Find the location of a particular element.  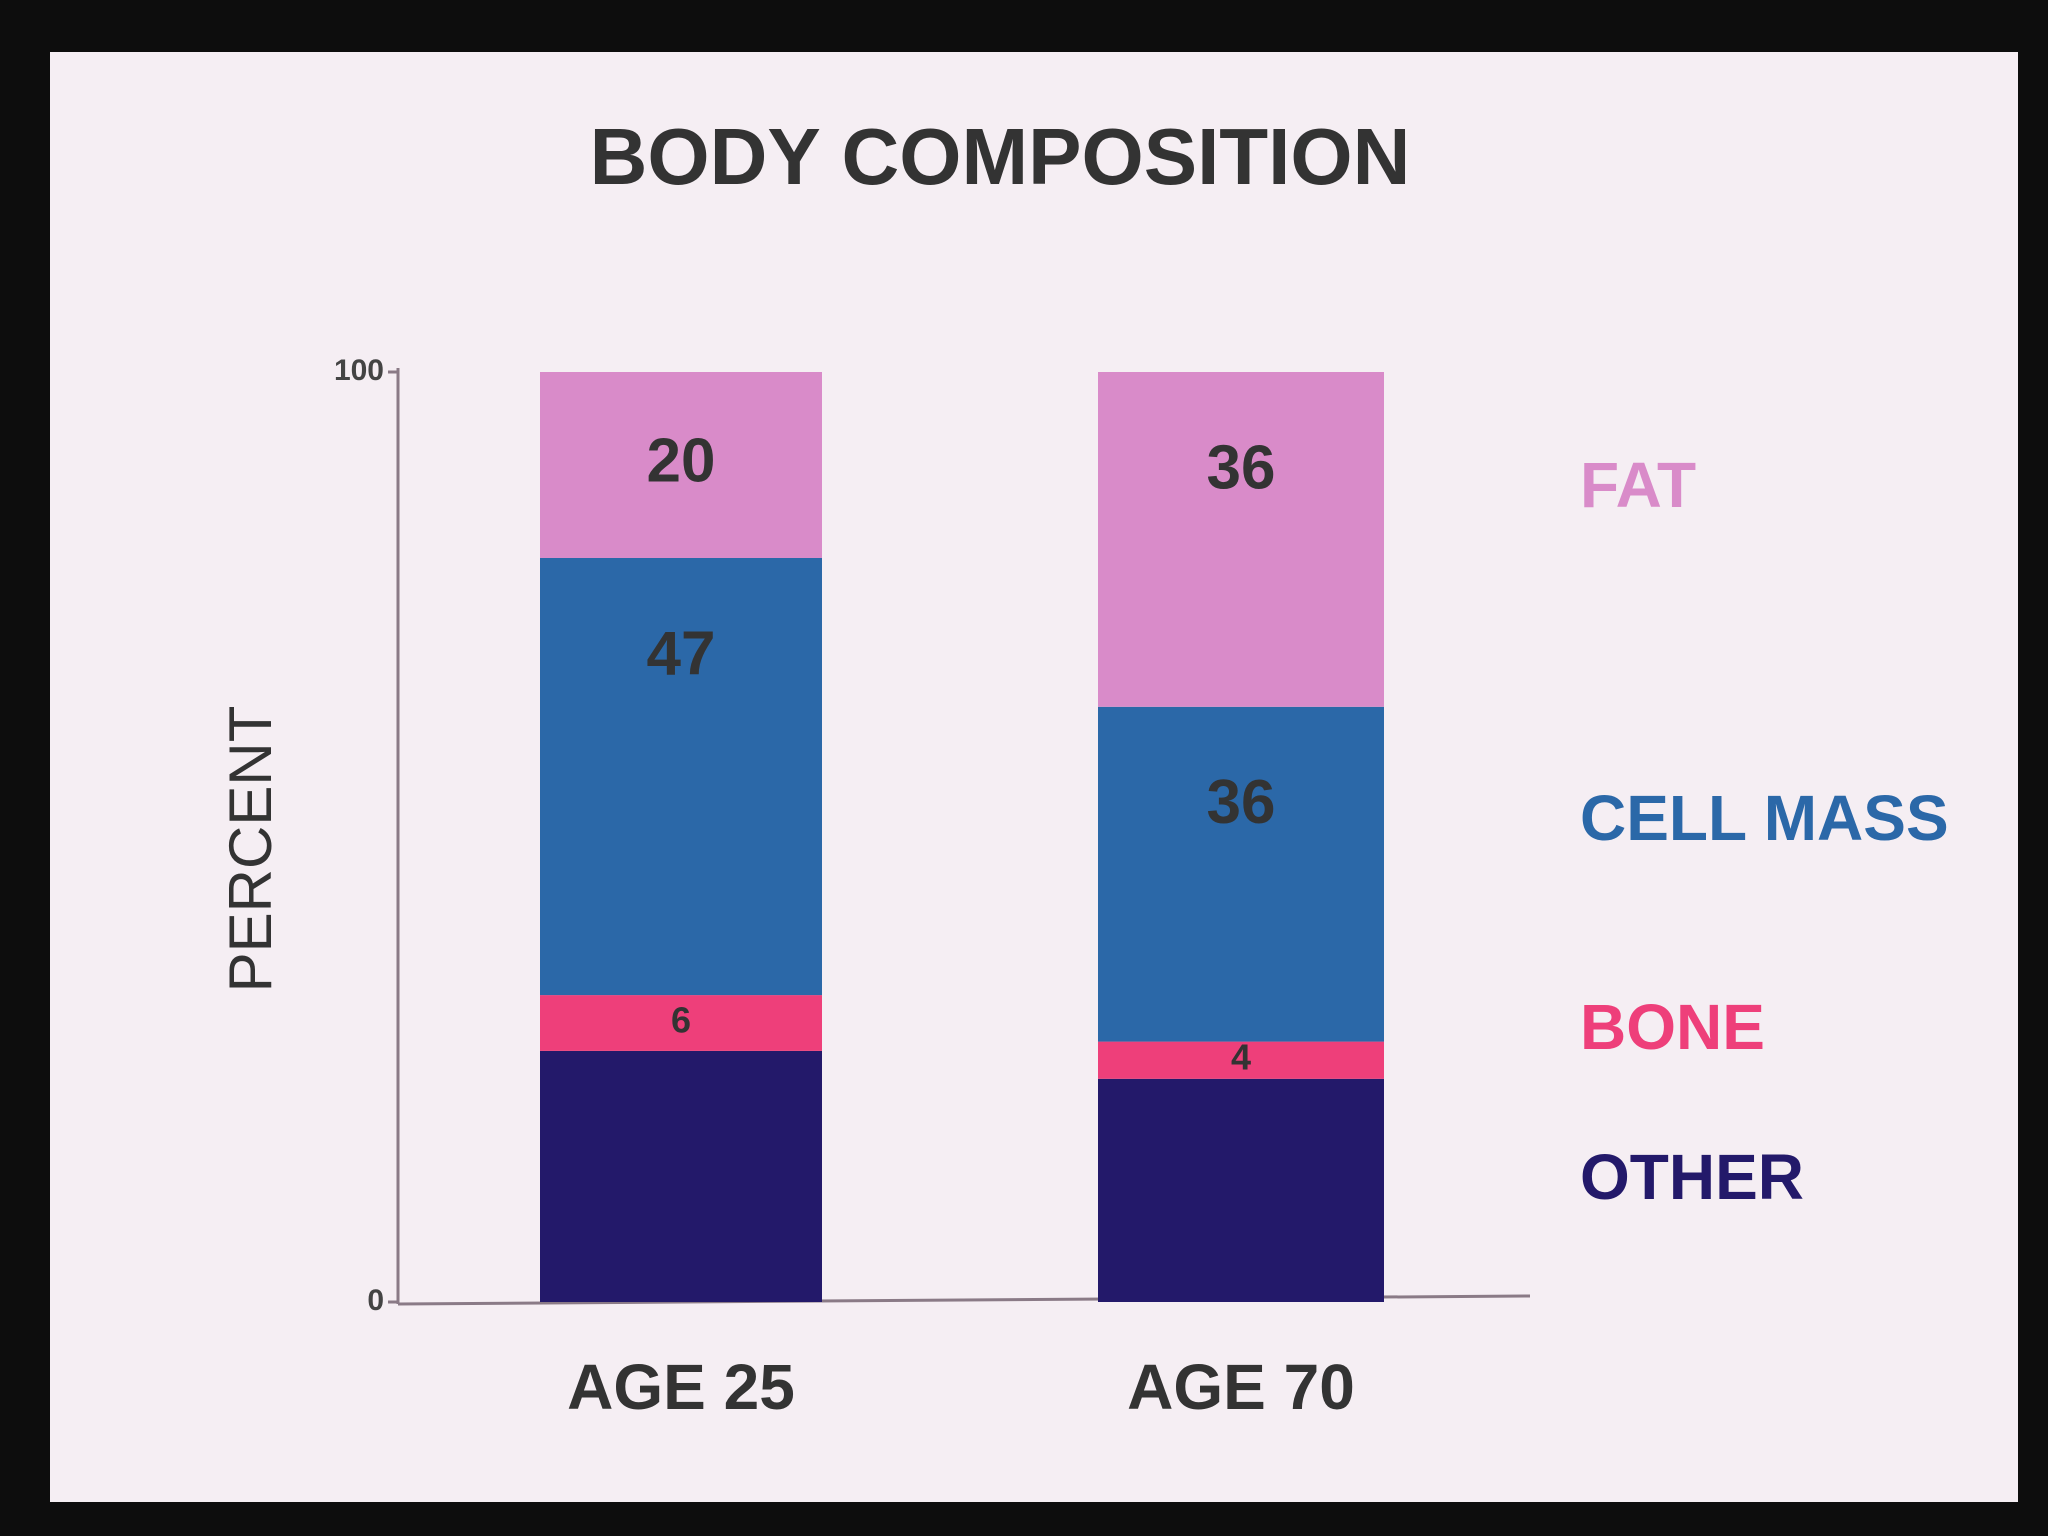

legend-entry: FAT is located at coordinates (1638, 485).